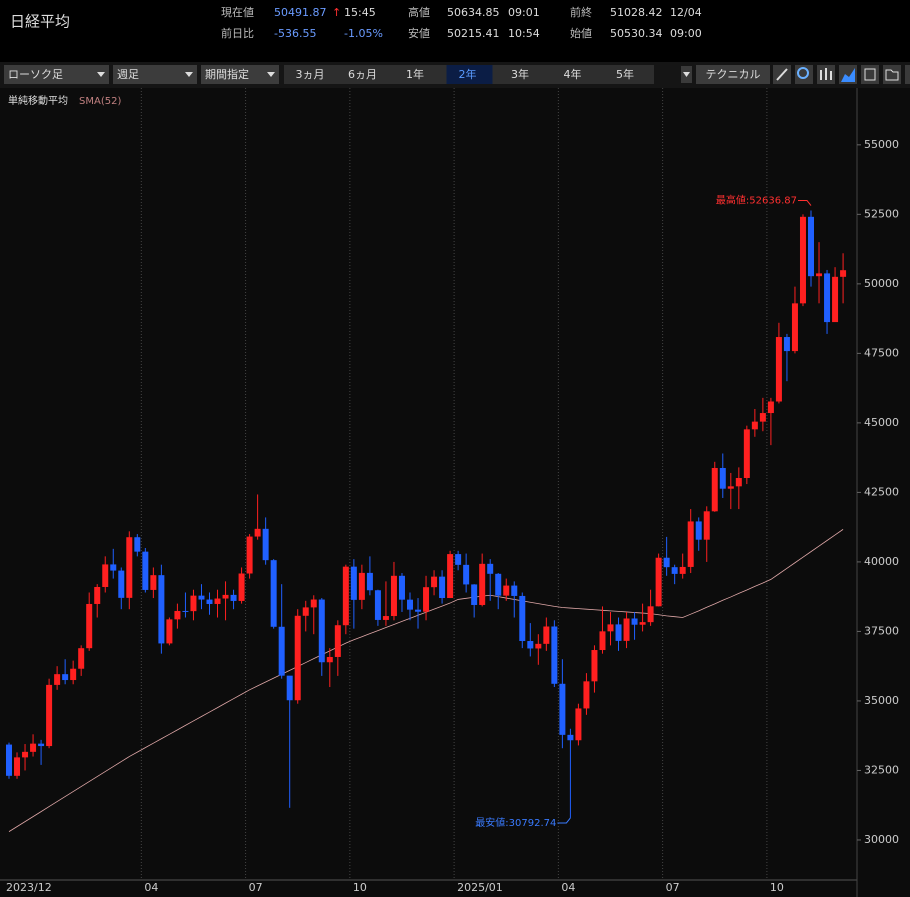  What do you see at coordinates (227, 74) in the screenshot?
I see `dropdown-label: 期間指定` at bounding box center [227, 74].